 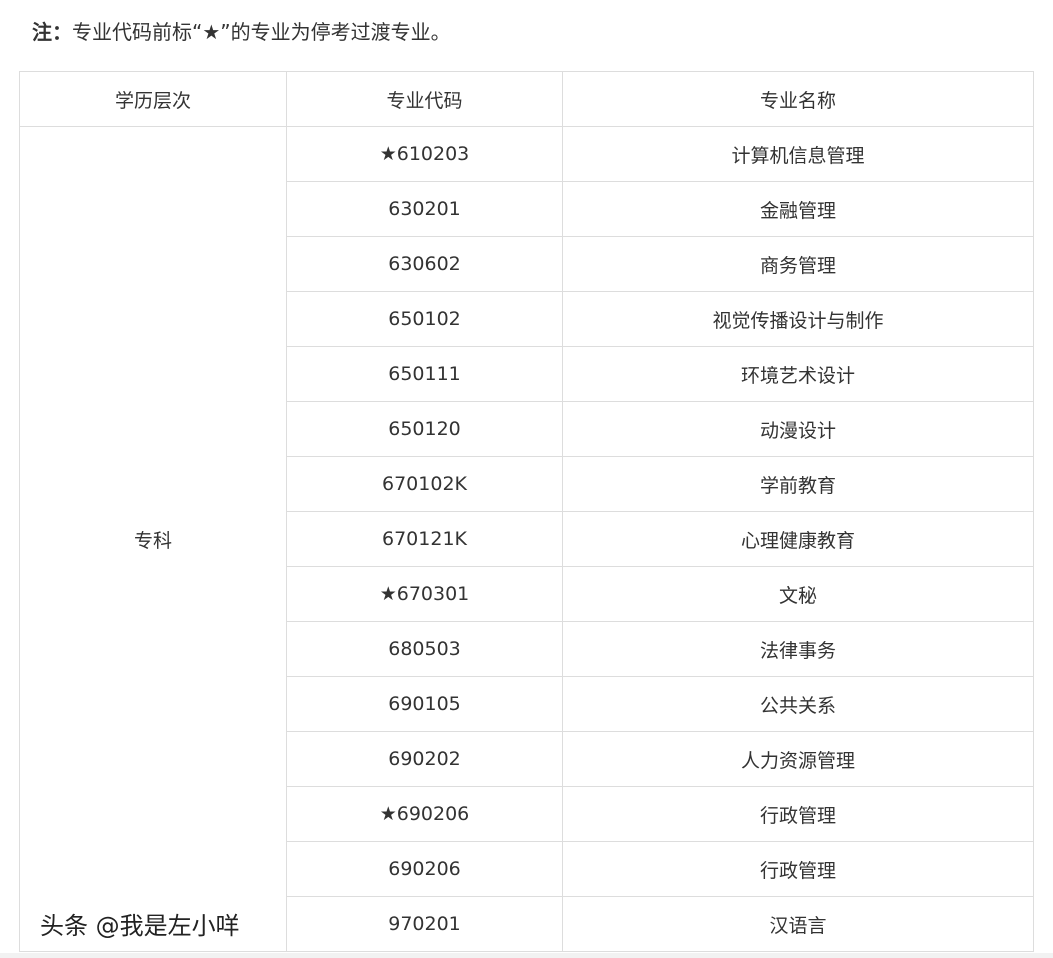 What do you see at coordinates (798, 429) in the screenshot?
I see `name-cell: 动漫设计` at bounding box center [798, 429].